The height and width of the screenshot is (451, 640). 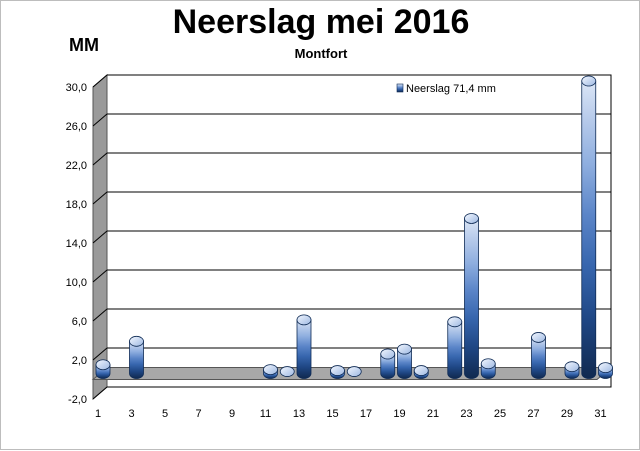 What do you see at coordinates (433, 414) in the screenshot?
I see `x-tick-label: 21` at bounding box center [433, 414].